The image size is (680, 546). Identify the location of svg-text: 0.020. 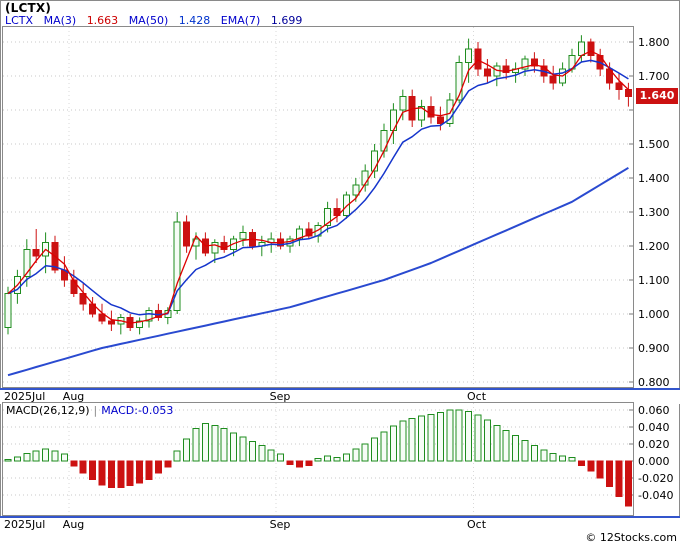
(654, 444).